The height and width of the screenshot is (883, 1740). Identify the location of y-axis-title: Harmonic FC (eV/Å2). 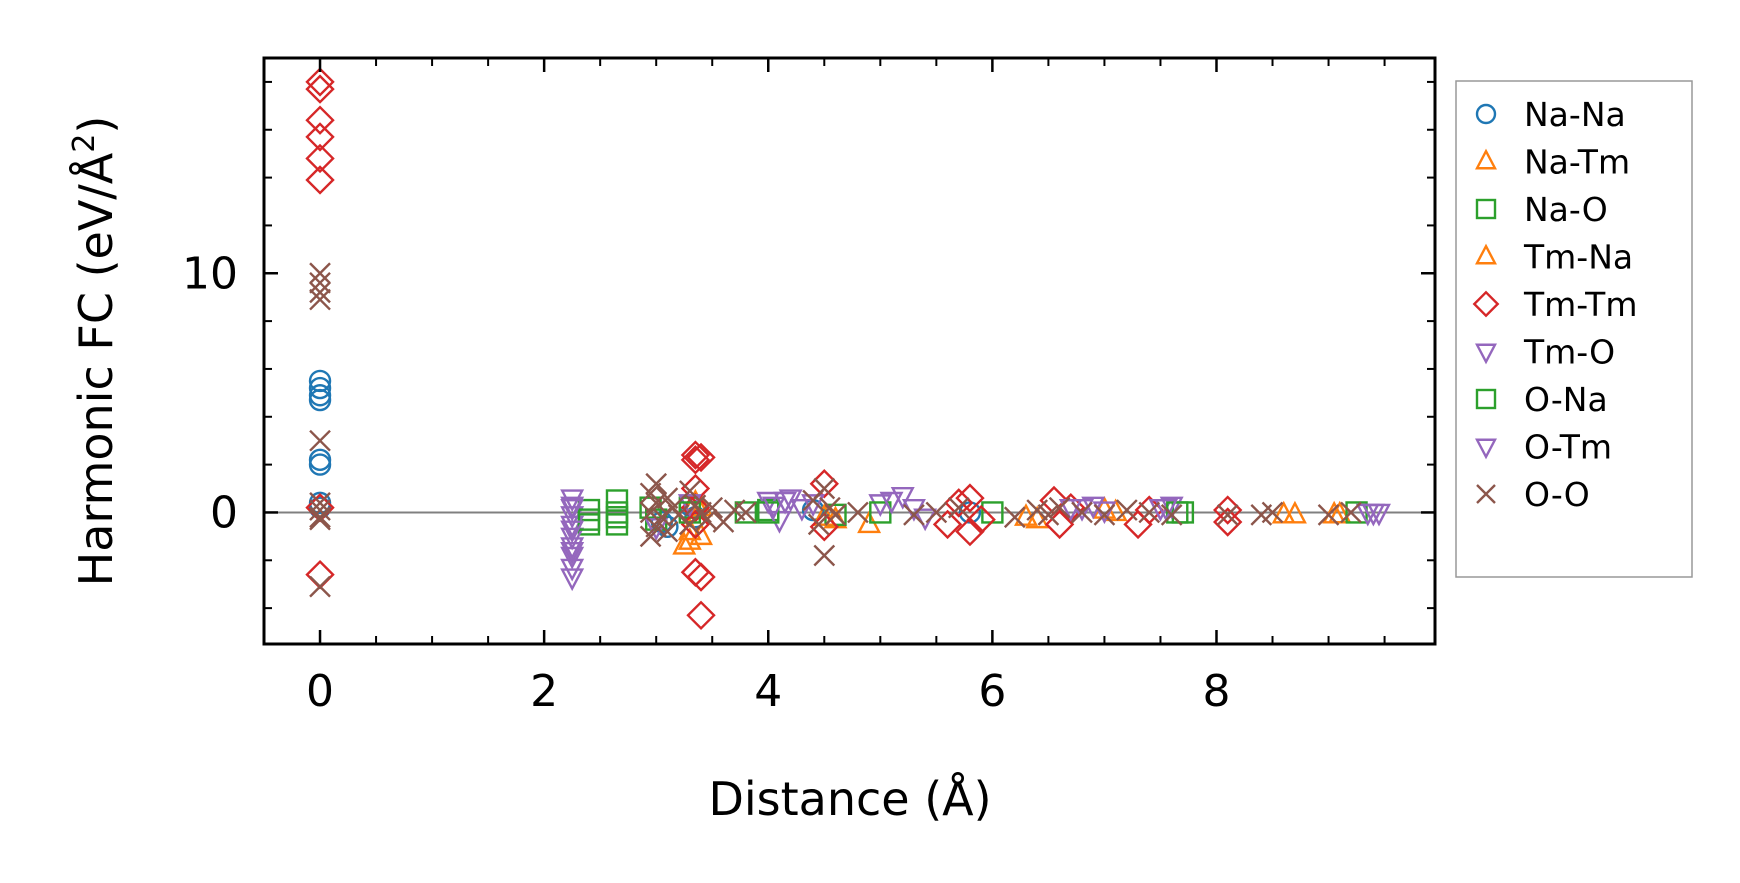
(95, 351).